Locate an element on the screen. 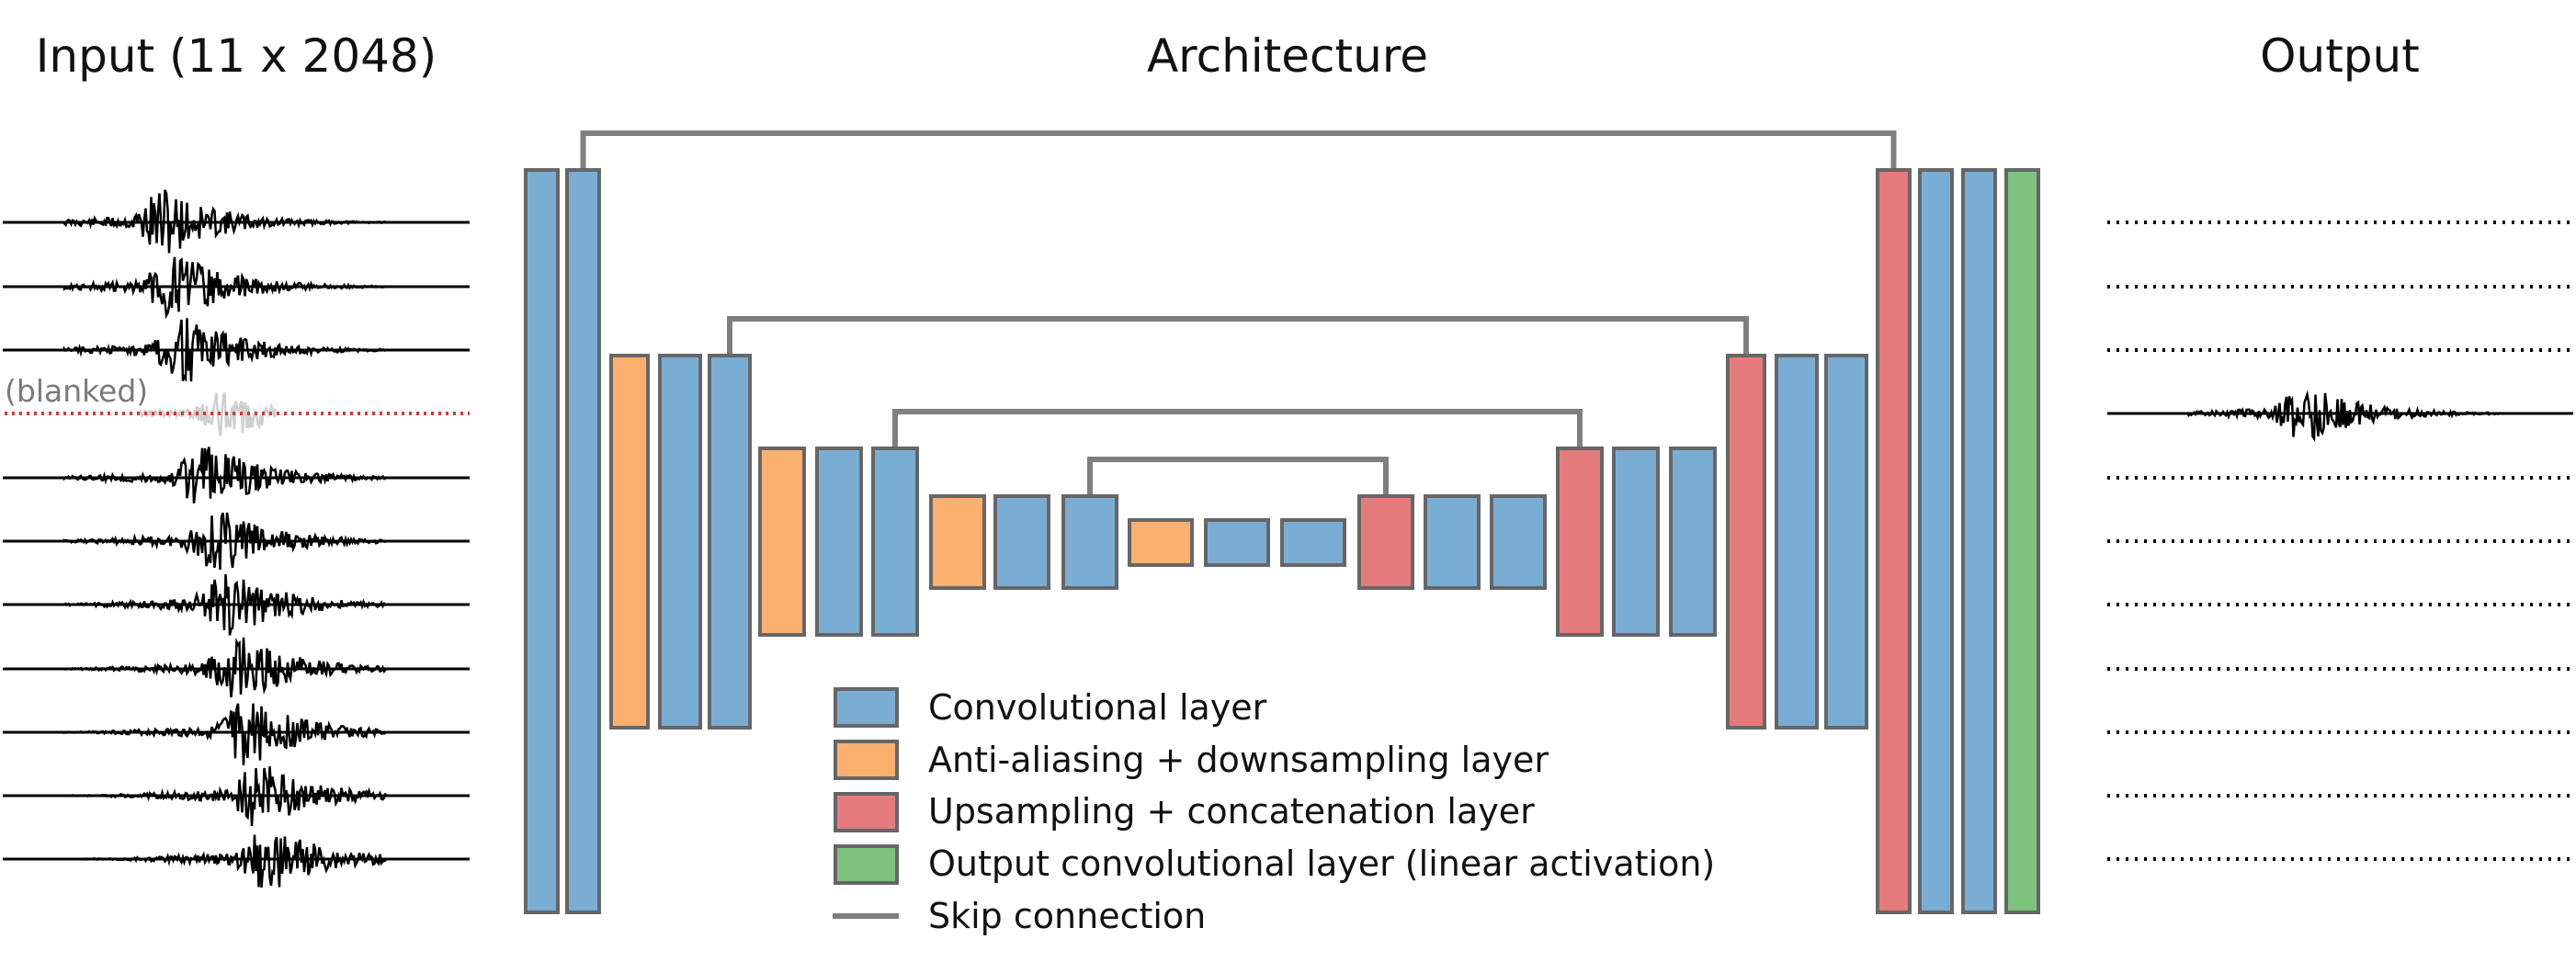 This screenshot has height=973, width=2576. blanked-label: (blanked) is located at coordinates (77, 391).